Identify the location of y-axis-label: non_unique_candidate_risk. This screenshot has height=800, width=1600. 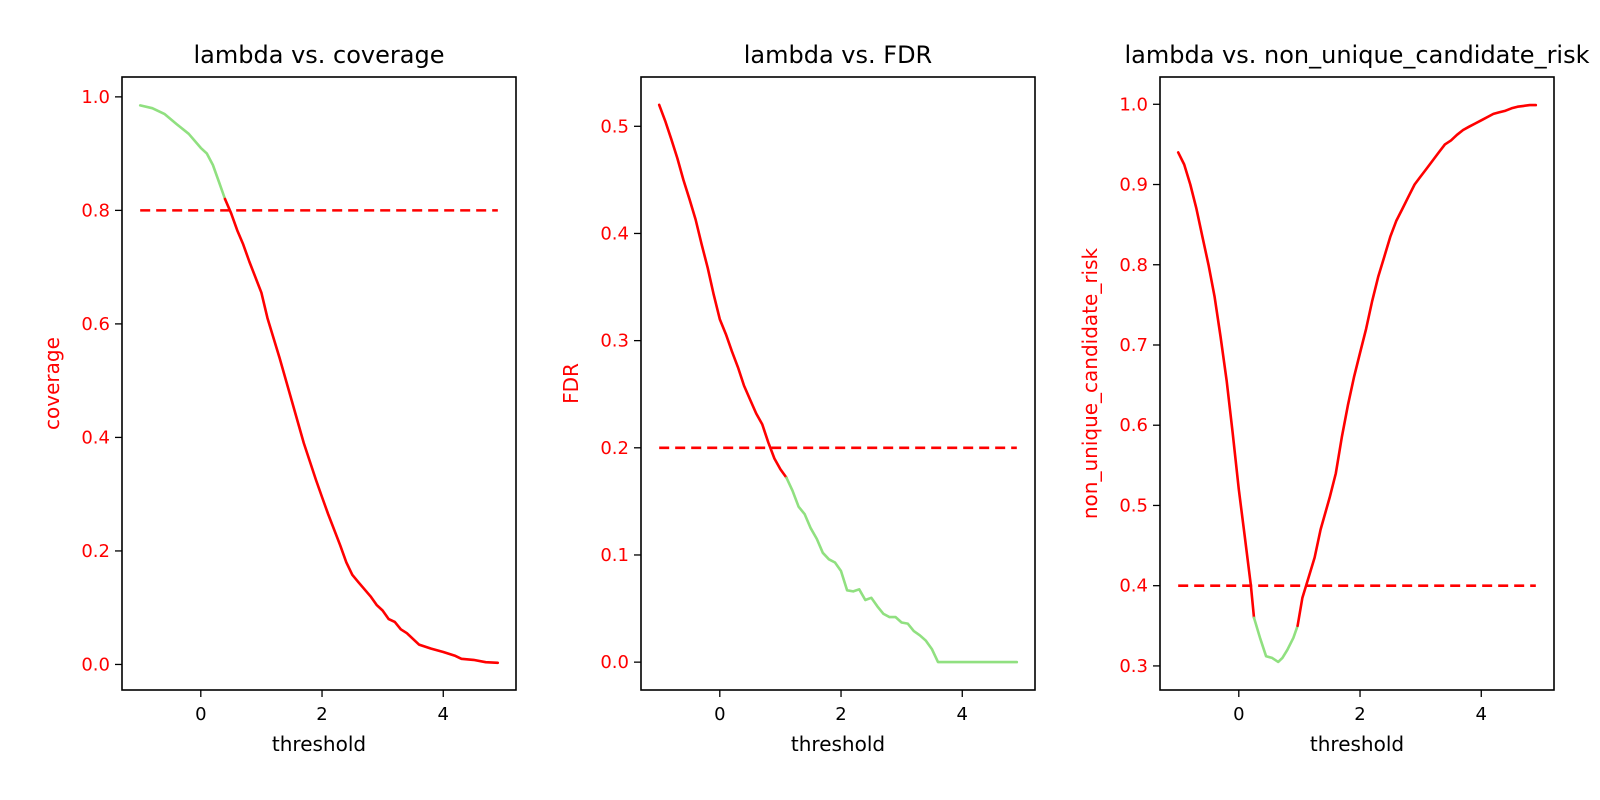
(1090, 383).